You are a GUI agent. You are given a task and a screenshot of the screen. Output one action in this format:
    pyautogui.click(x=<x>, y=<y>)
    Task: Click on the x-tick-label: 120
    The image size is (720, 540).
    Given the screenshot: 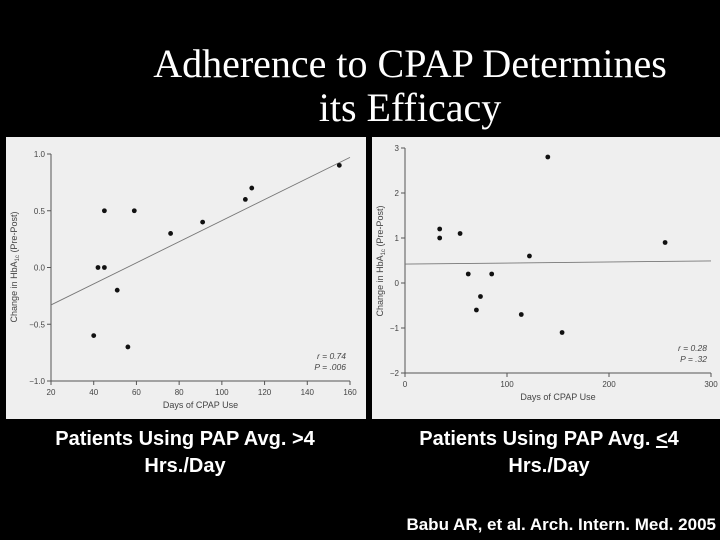 What is the action you would take?
    pyautogui.click(x=265, y=392)
    